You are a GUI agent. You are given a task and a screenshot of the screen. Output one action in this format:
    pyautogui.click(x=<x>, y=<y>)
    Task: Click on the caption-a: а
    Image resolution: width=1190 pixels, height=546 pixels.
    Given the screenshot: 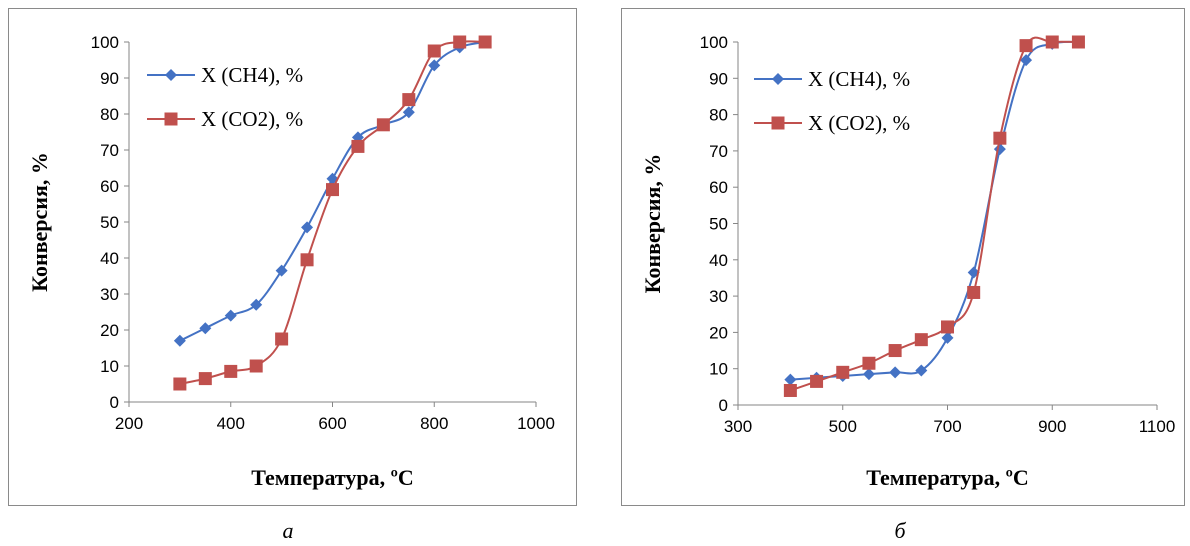 What is the action you would take?
    pyautogui.click(x=288, y=530)
    